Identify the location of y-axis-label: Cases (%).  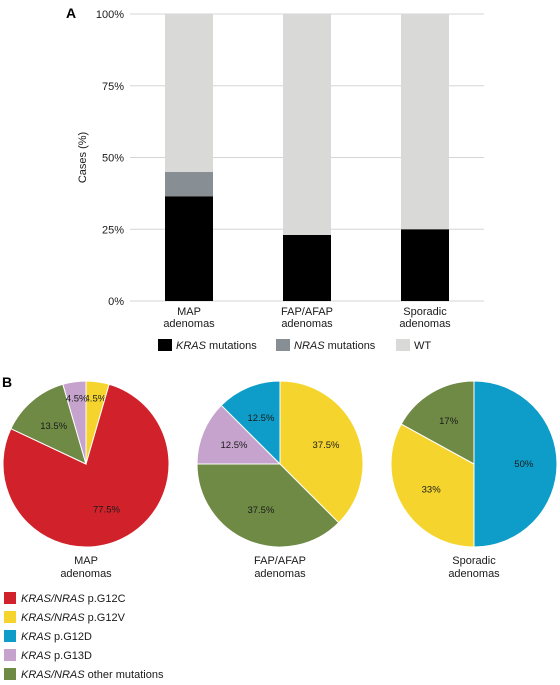
(83, 157).